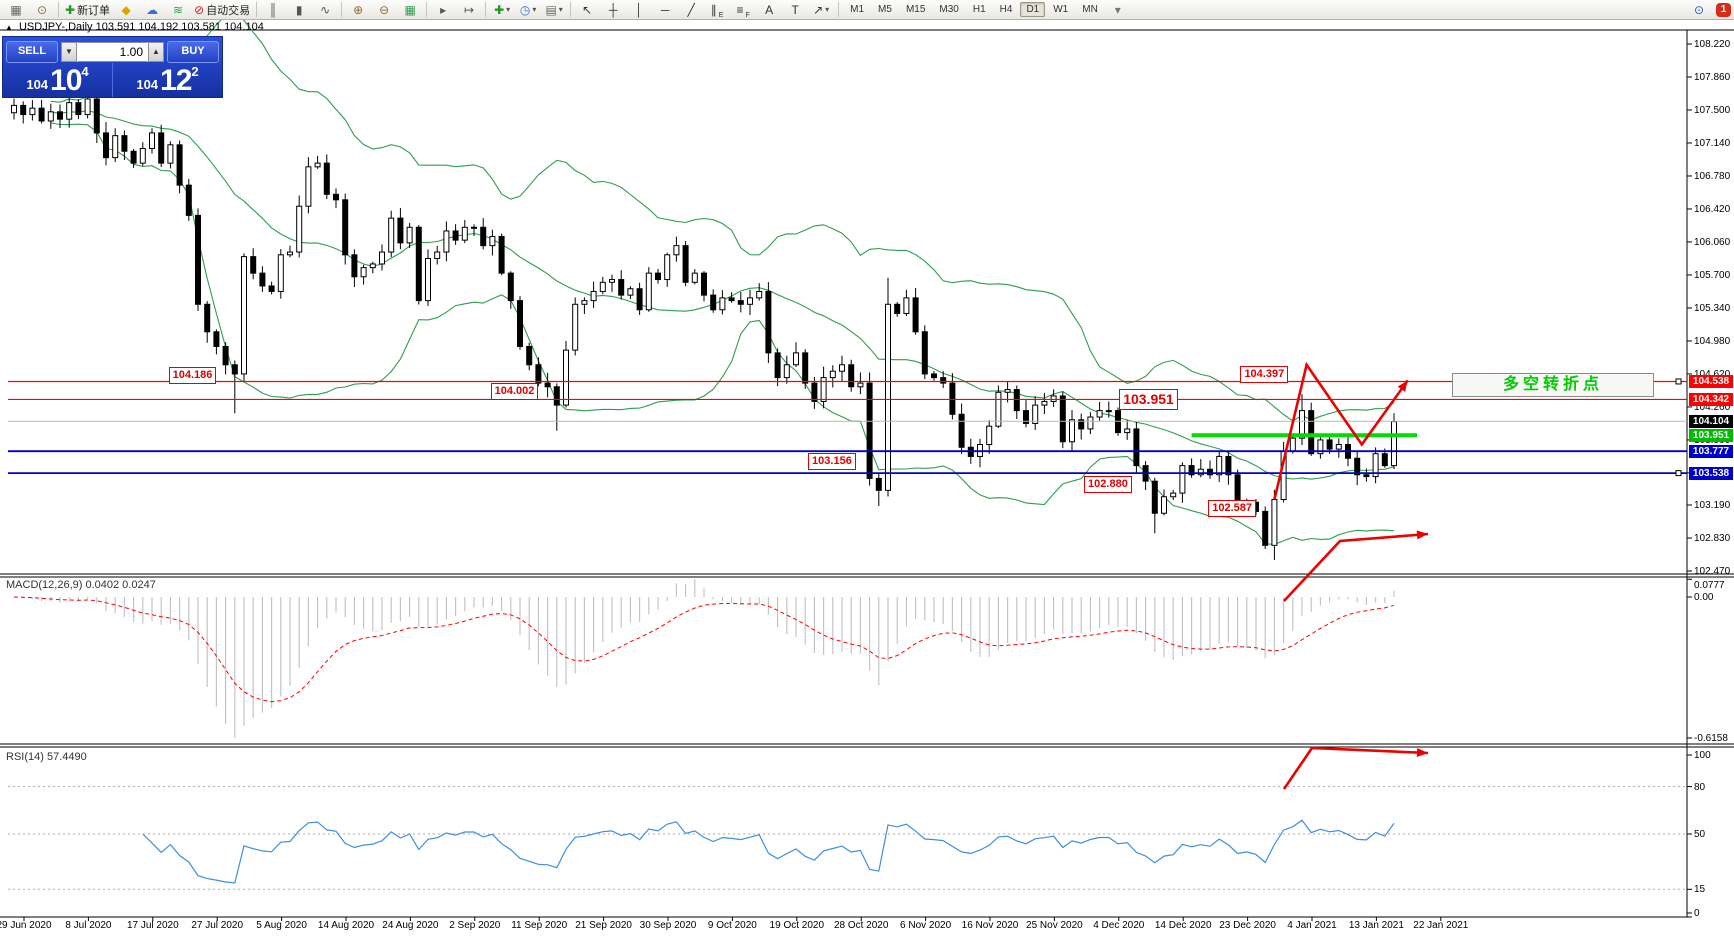  Describe the element at coordinates (1061, 9) in the screenshot. I see `timeframe-w1: W1` at that location.